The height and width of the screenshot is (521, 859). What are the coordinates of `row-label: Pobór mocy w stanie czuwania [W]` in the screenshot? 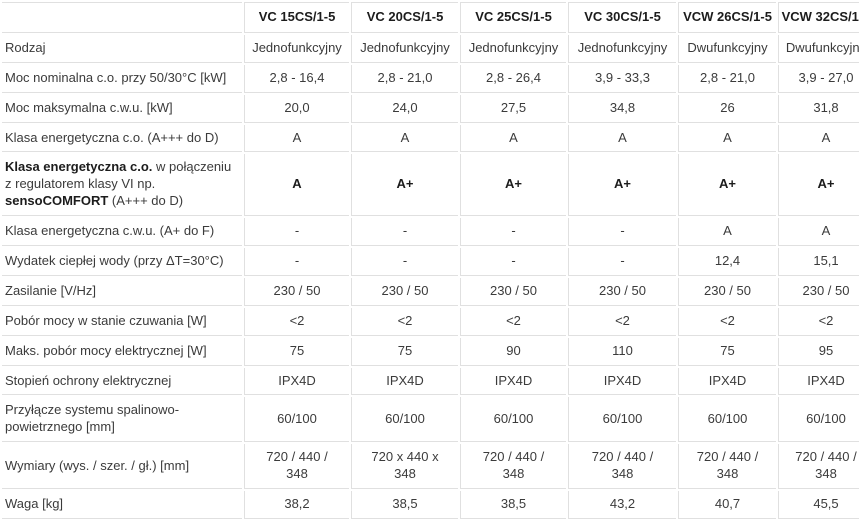 It's located at (122, 321).